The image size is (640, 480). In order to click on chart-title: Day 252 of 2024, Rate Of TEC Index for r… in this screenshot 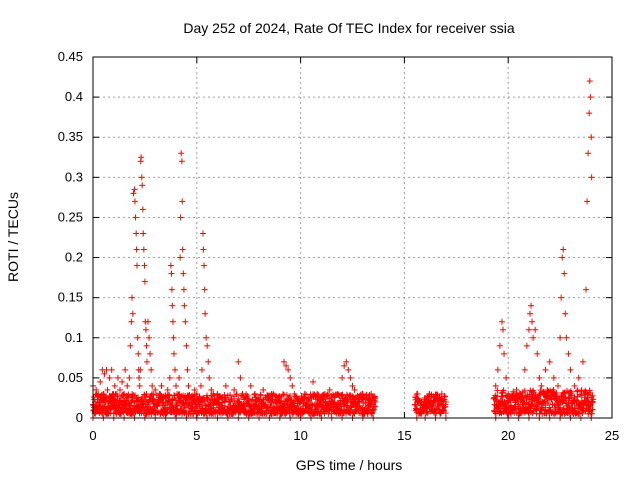, I will do `click(348, 28)`.